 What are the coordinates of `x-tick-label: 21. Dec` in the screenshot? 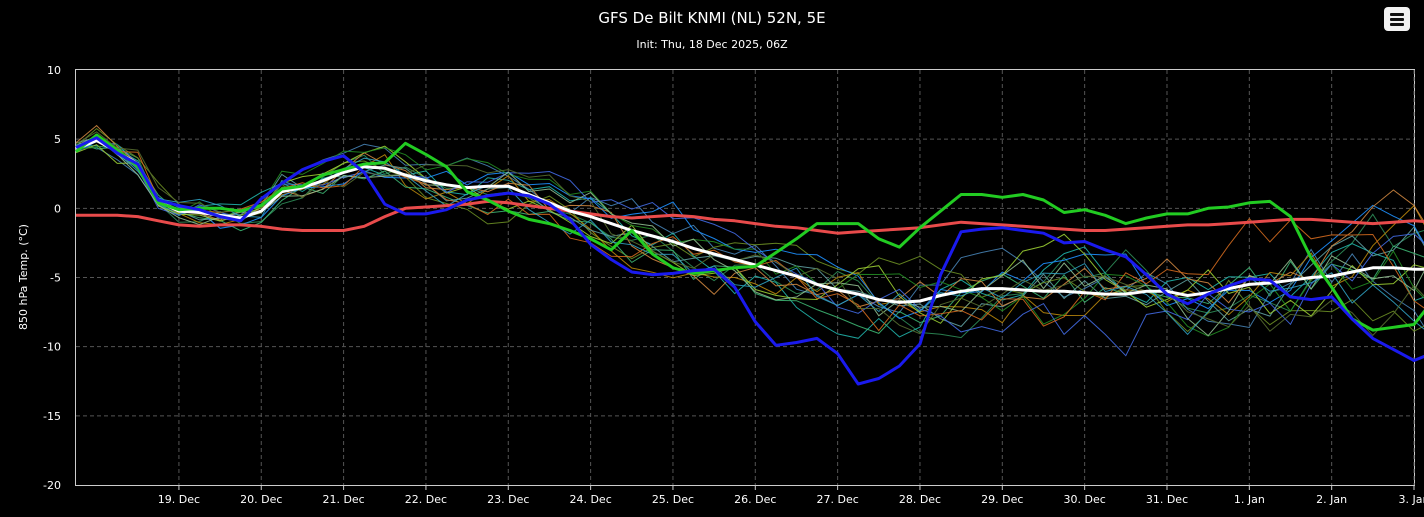 It's located at (343, 499).